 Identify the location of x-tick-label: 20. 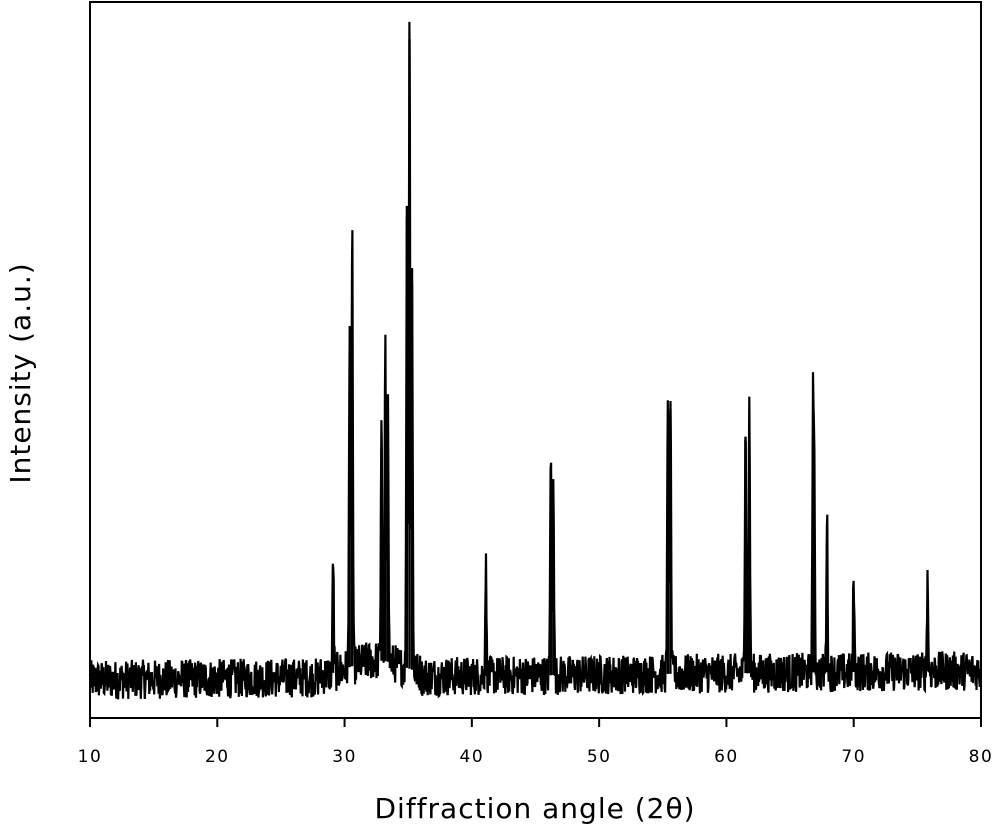
(217, 757).